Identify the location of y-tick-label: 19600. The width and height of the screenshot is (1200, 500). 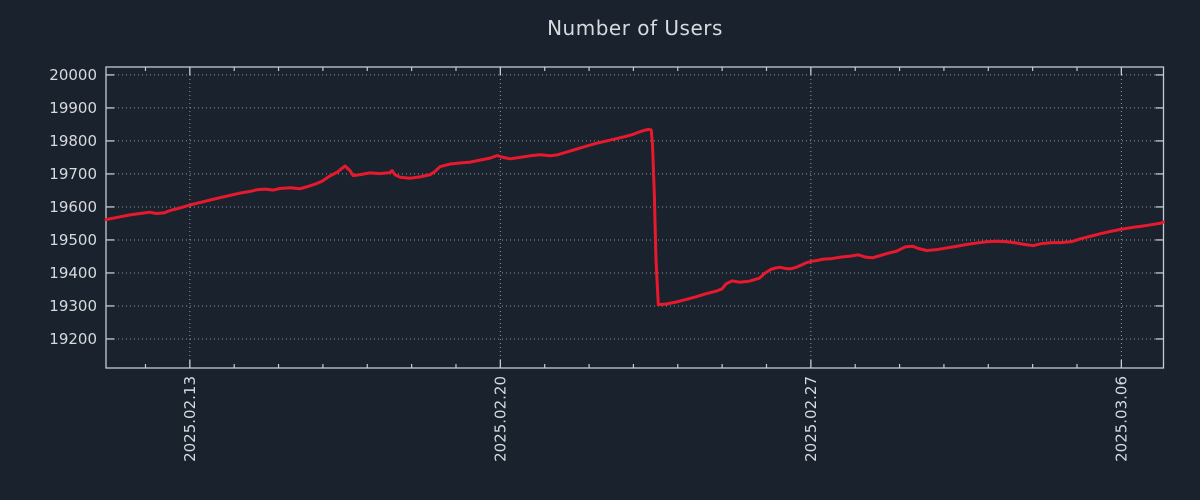
(73, 207).